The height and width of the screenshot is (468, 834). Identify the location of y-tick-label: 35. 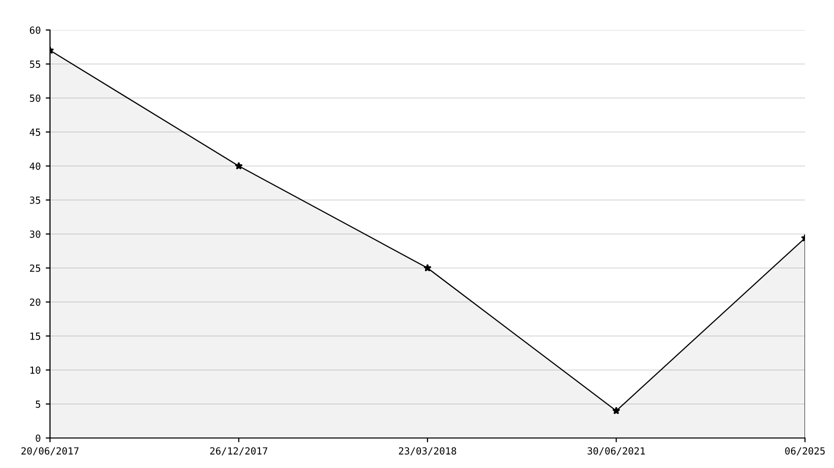
(35, 200).